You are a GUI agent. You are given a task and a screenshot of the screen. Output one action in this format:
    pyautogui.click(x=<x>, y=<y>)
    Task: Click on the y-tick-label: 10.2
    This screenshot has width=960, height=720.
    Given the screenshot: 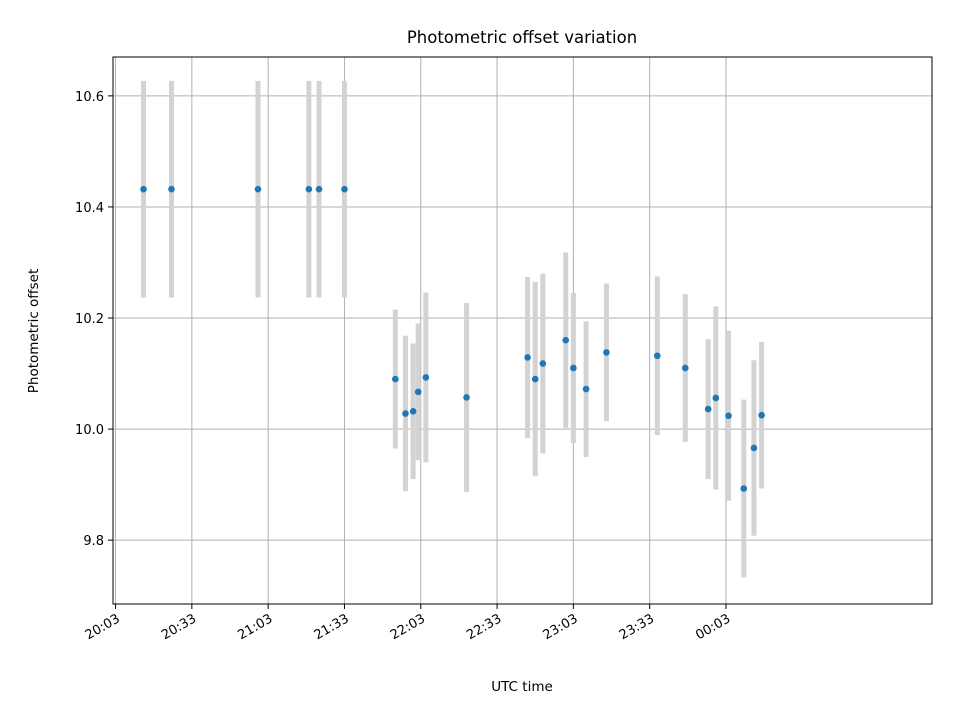 What is the action you would take?
    pyautogui.click(x=89, y=319)
    